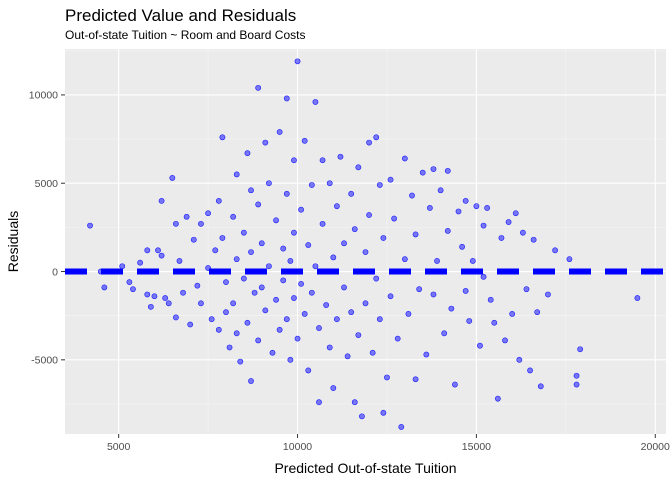 The image size is (672, 480). What do you see at coordinates (119, 447) in the screenshot?
I see `x-tick-label: 5000` at bounding box center [119, 447].